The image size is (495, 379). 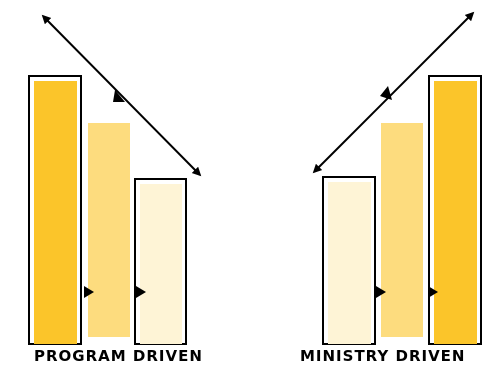 What do you see at coordinates (393, 92) in the screenshot?
I see `trend-arrow-up-right` at bounding box center [393, 92].